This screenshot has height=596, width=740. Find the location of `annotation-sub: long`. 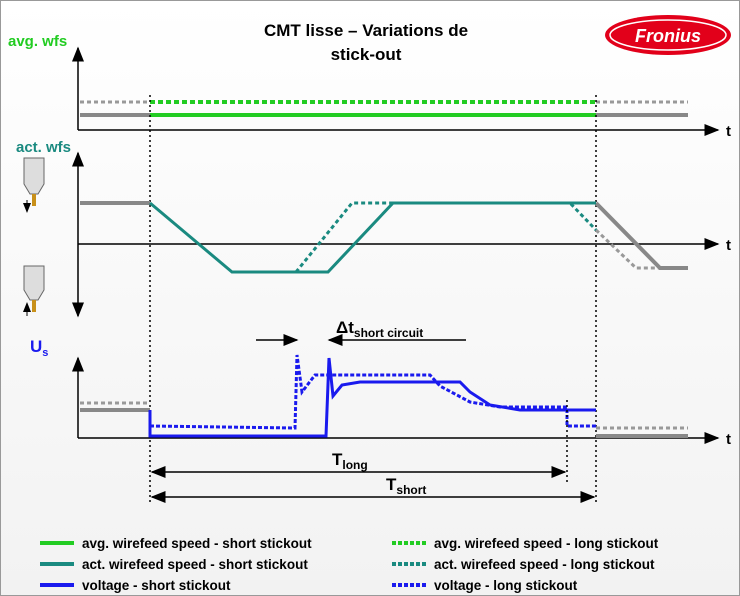

annotation-sub: long is located at coordinates (354, 465).